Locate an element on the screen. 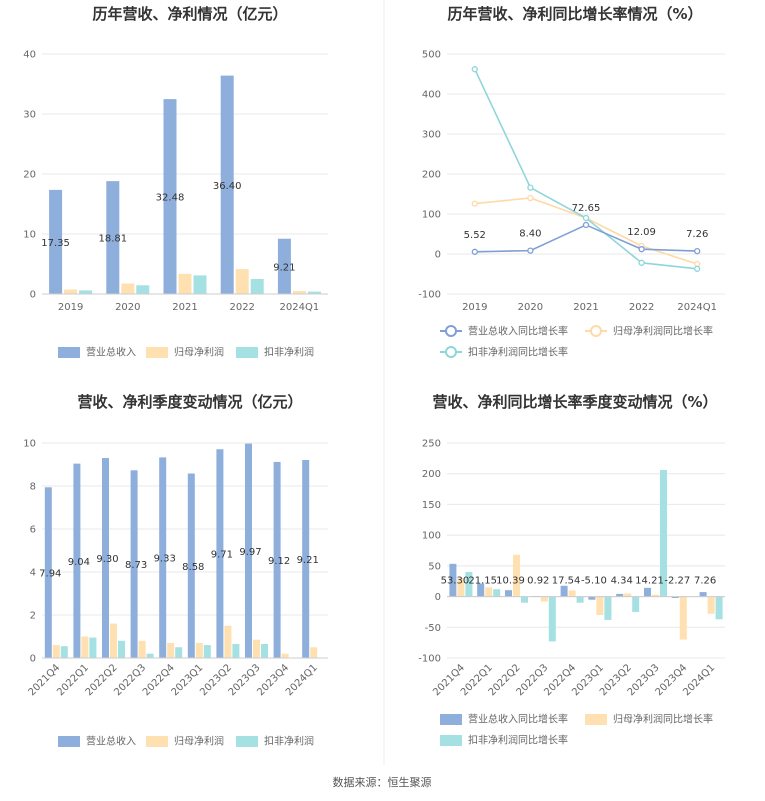 Image resolution: width=765 pixels, height=801 pixels. data-label: 9.04 is located at coordinates (79, 562).